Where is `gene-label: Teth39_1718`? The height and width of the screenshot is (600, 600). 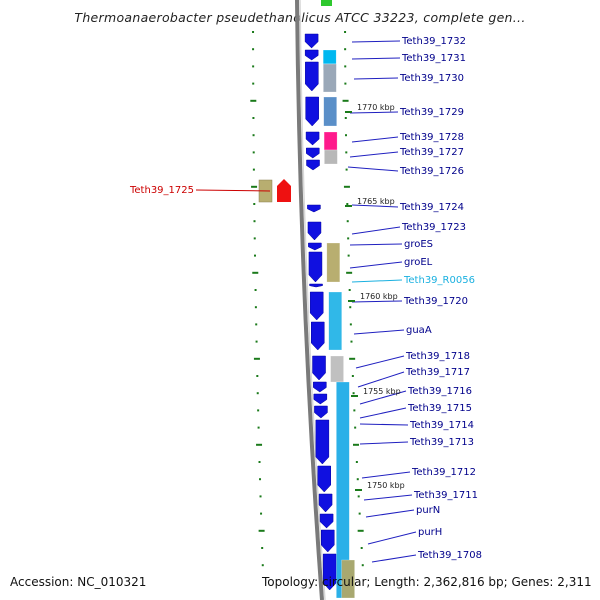 gene-label: Teth39_1718 is located at coordinates (437, 356).